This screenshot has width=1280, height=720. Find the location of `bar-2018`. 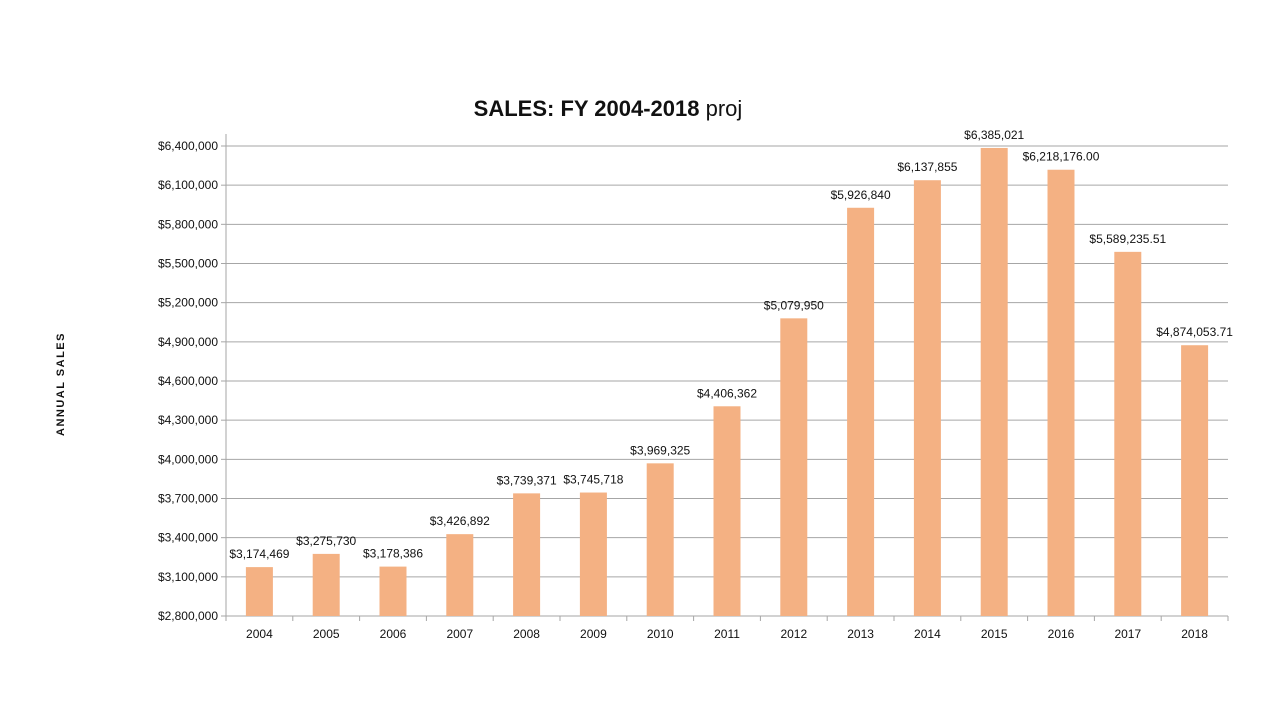

bar-2018 is located at coordinates (1195, 480).